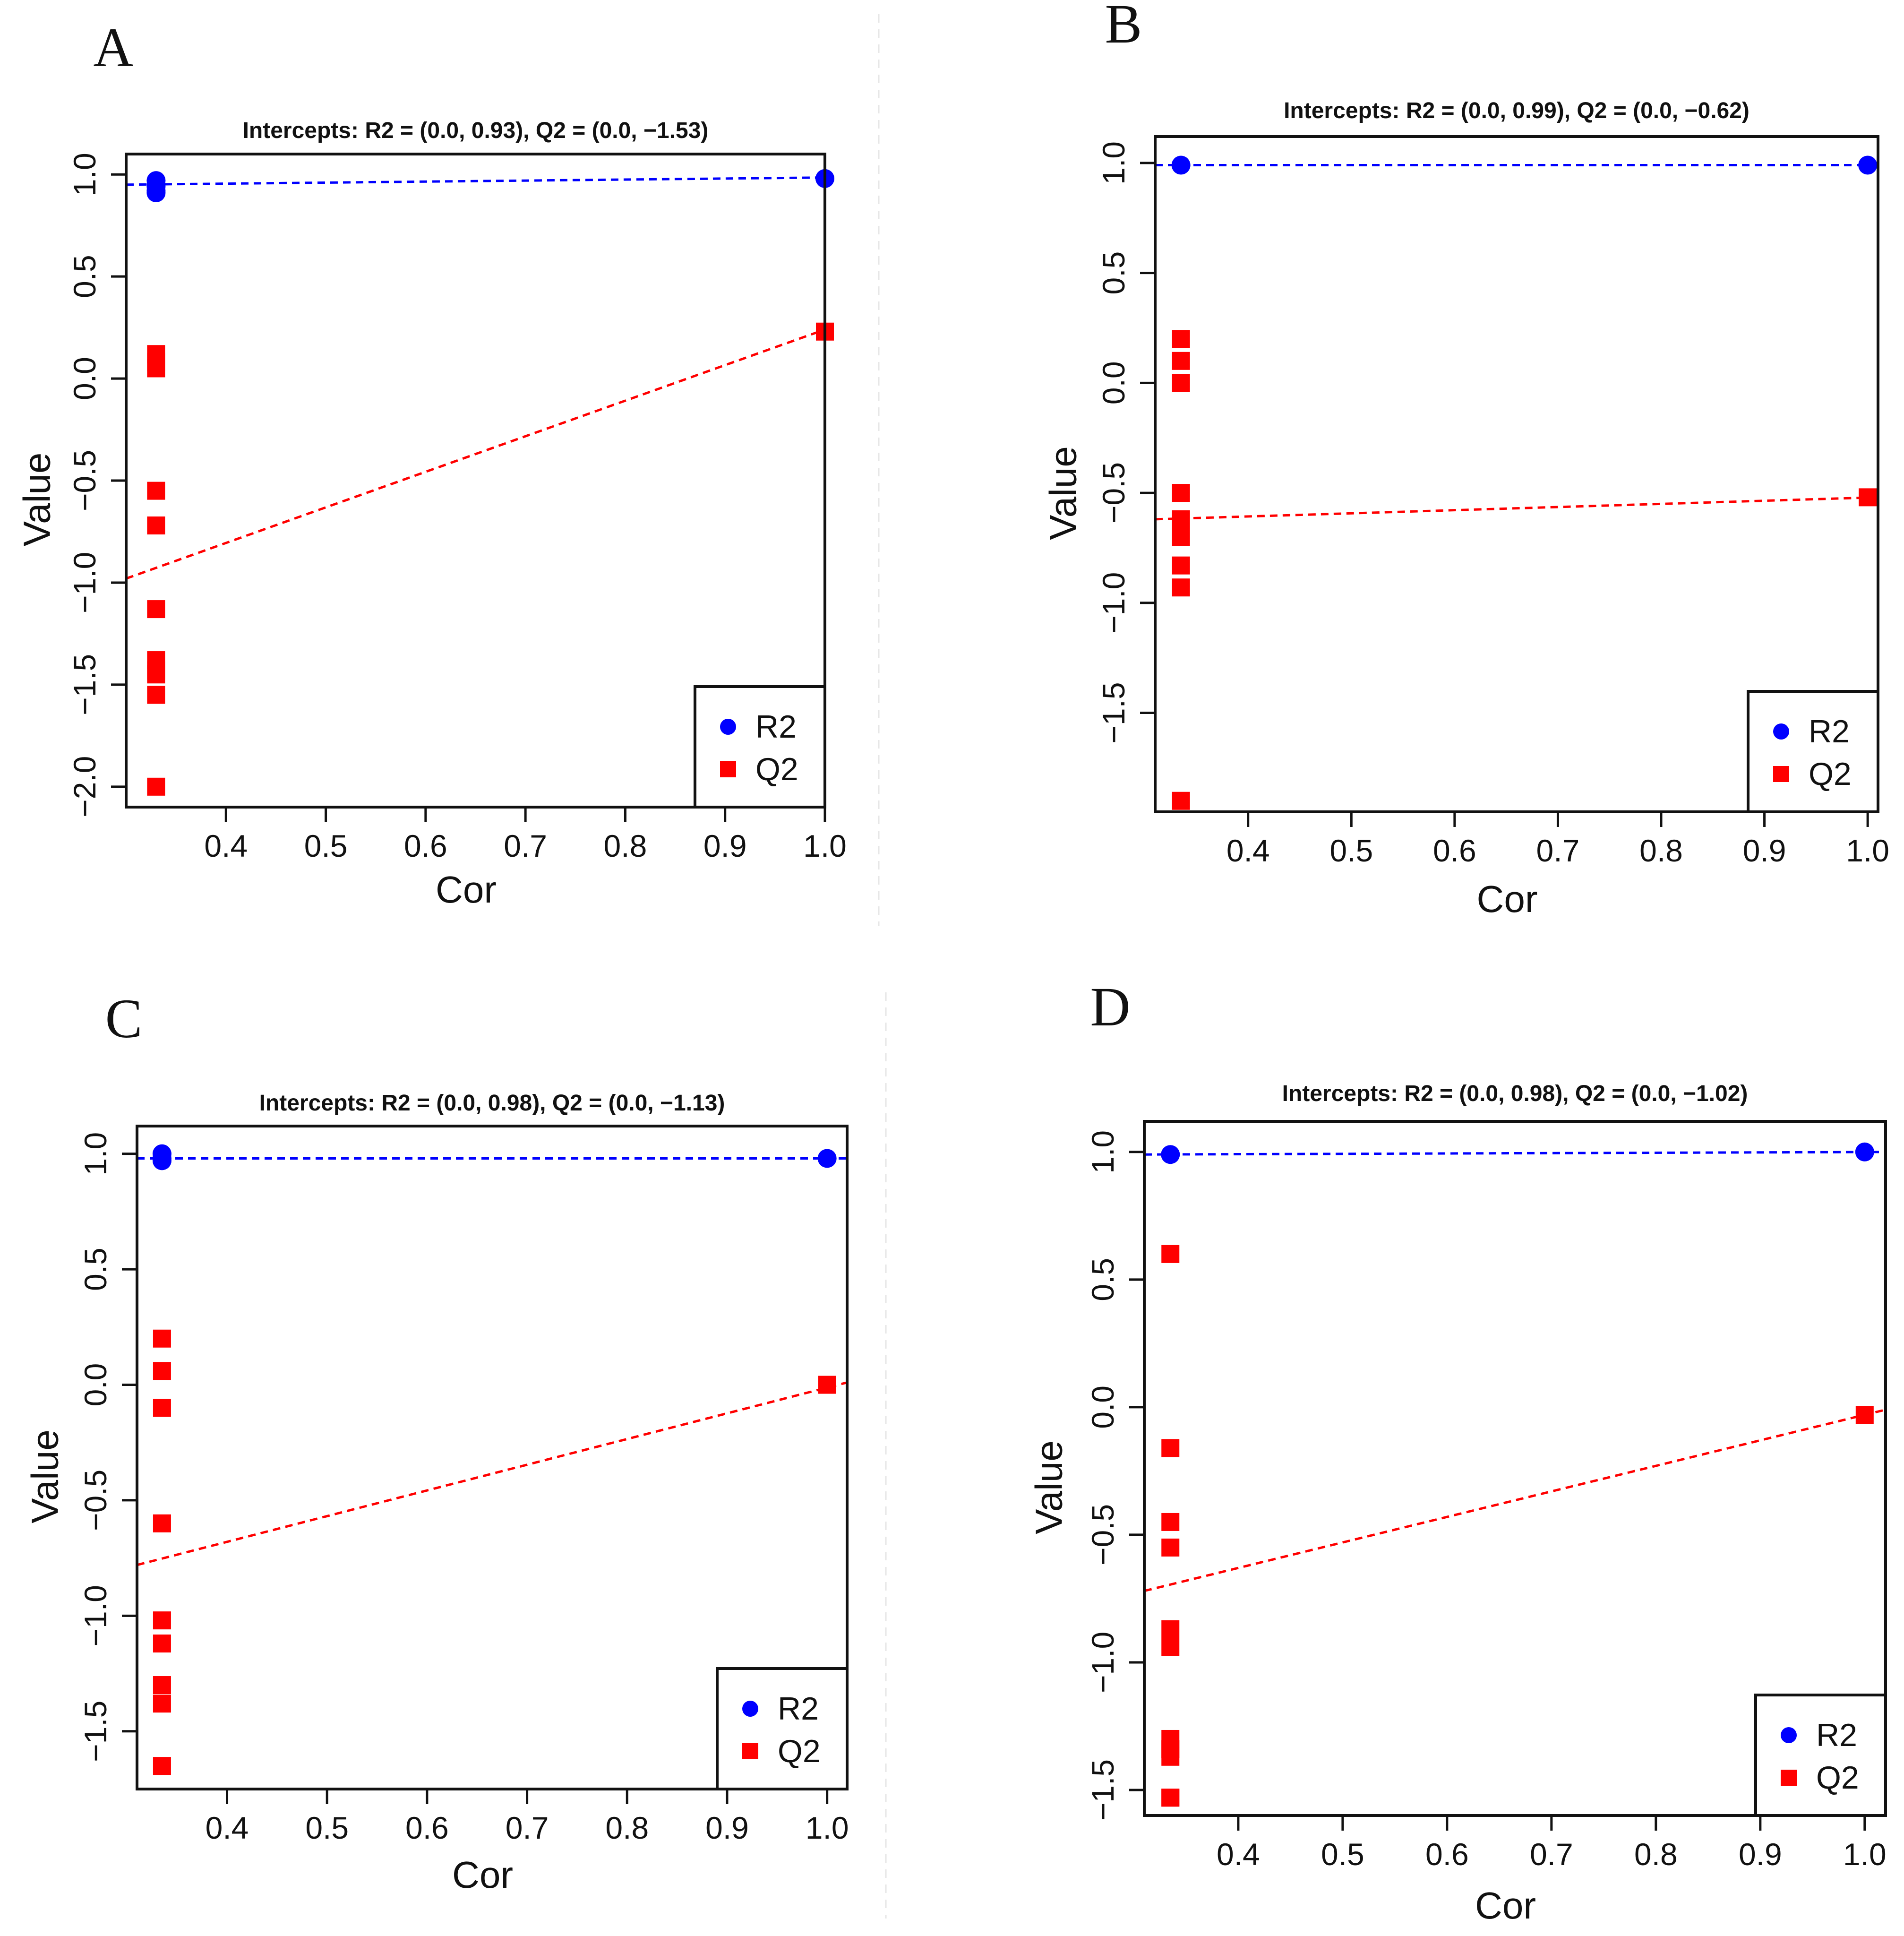  What do you see at coordinates (1123, 28) in the screenshot?
I see `panel-letter: B` at bounding box center [1123, 28].